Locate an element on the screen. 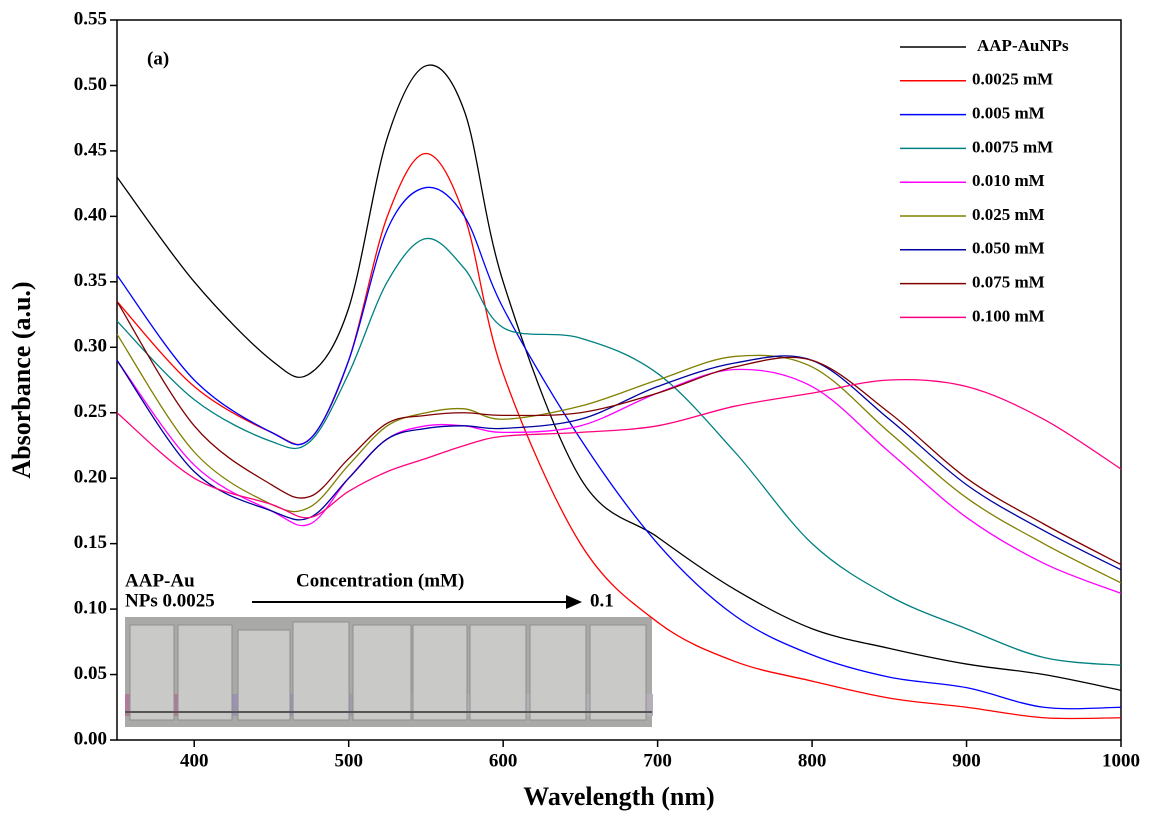  legend-label: 0.0075 mM is located at coordinates (1012, 146).